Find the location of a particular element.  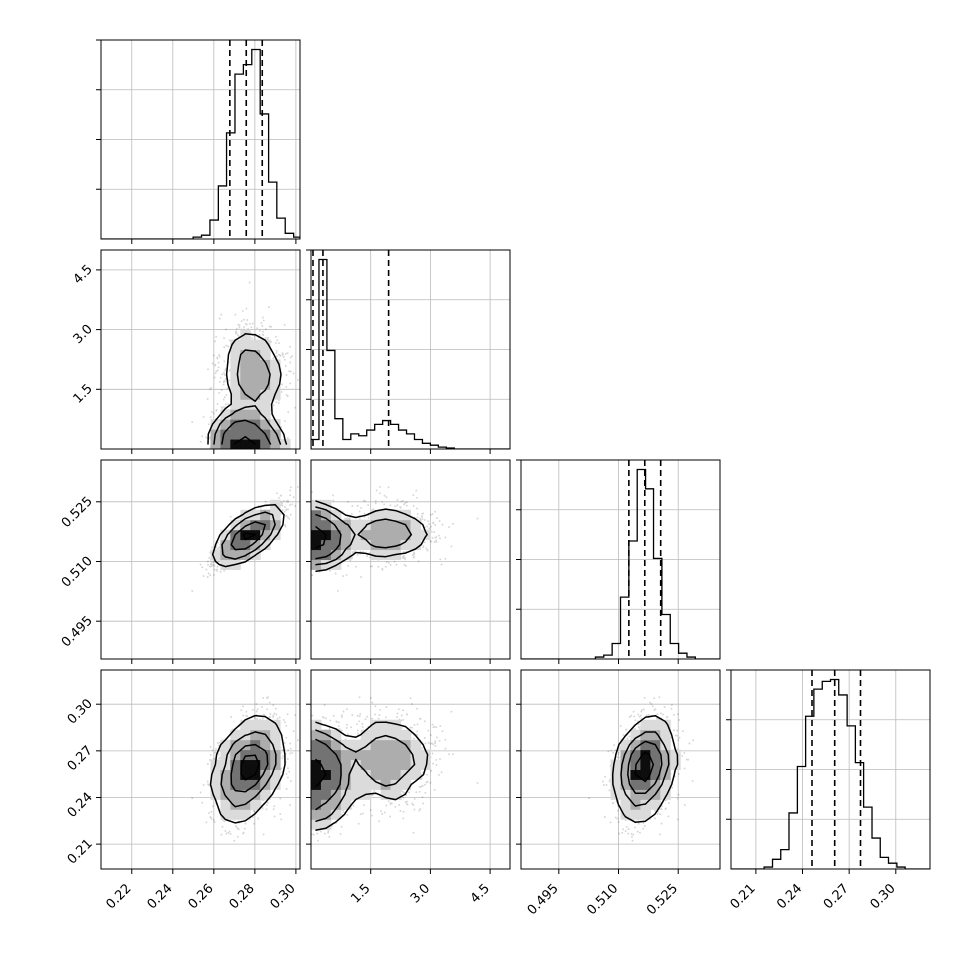

x-tick-label: 0.28 is located at coordinates (242, 896).